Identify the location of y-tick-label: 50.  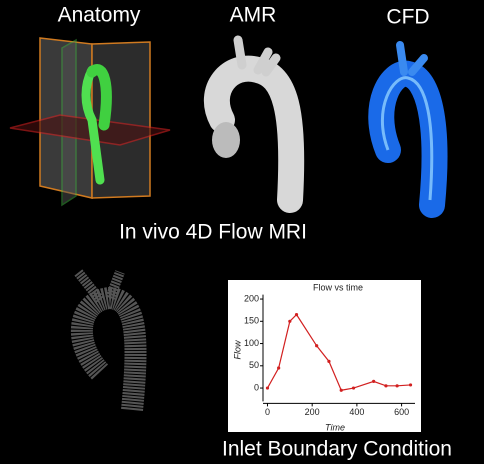
(254, 365).